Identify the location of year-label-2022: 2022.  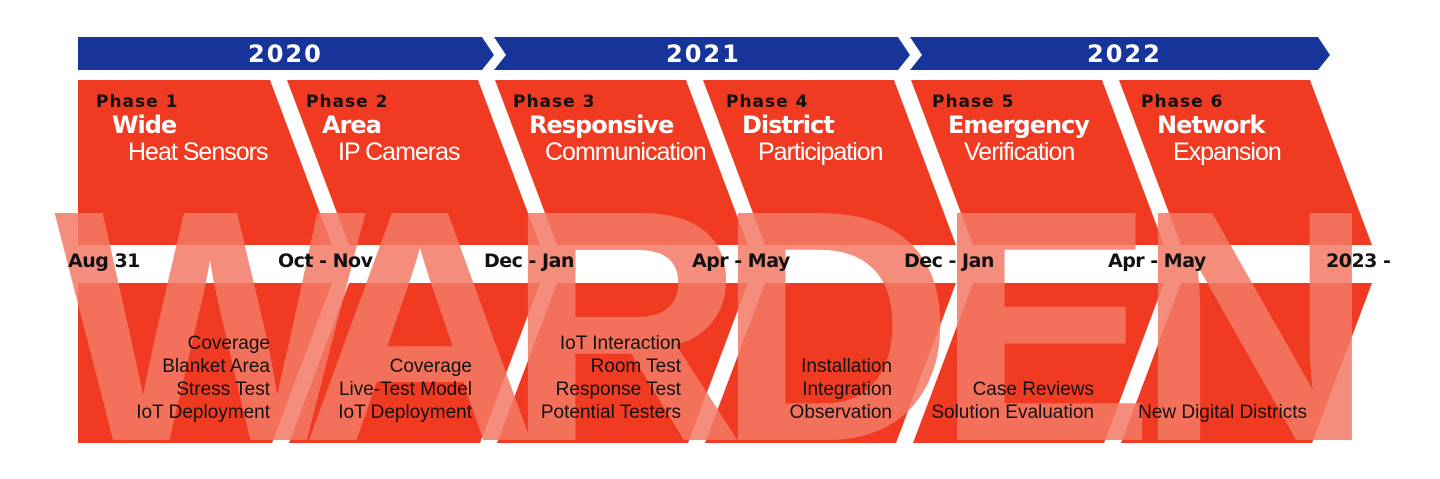
(1124, 54).